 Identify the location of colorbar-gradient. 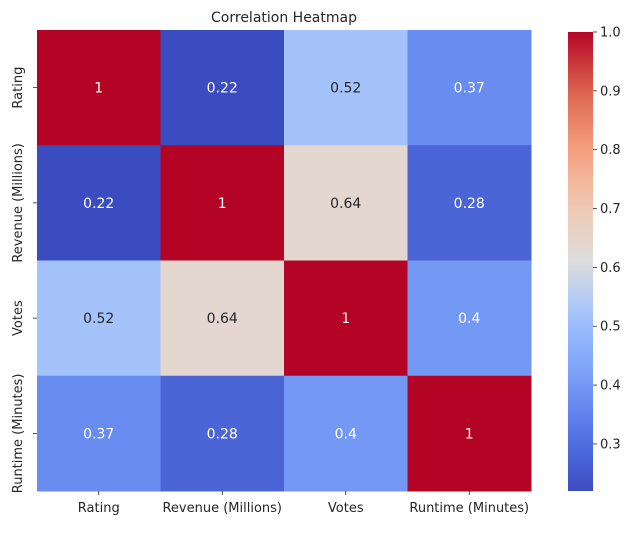
(580, 261).